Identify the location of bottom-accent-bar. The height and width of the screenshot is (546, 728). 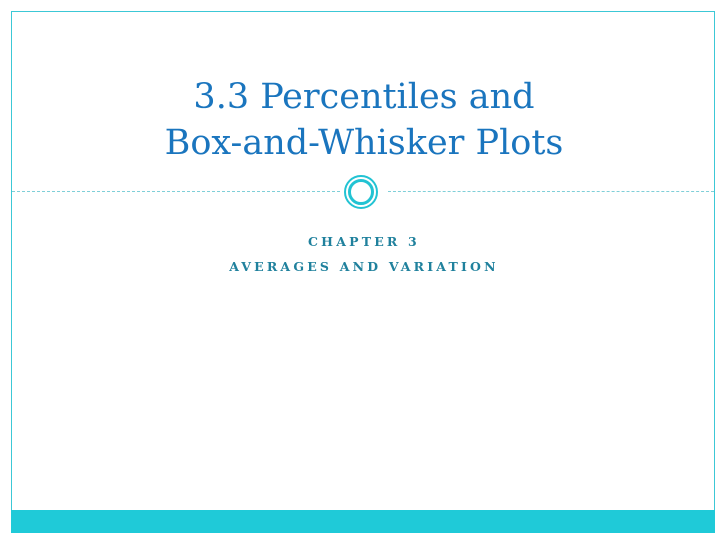
(363, 521).